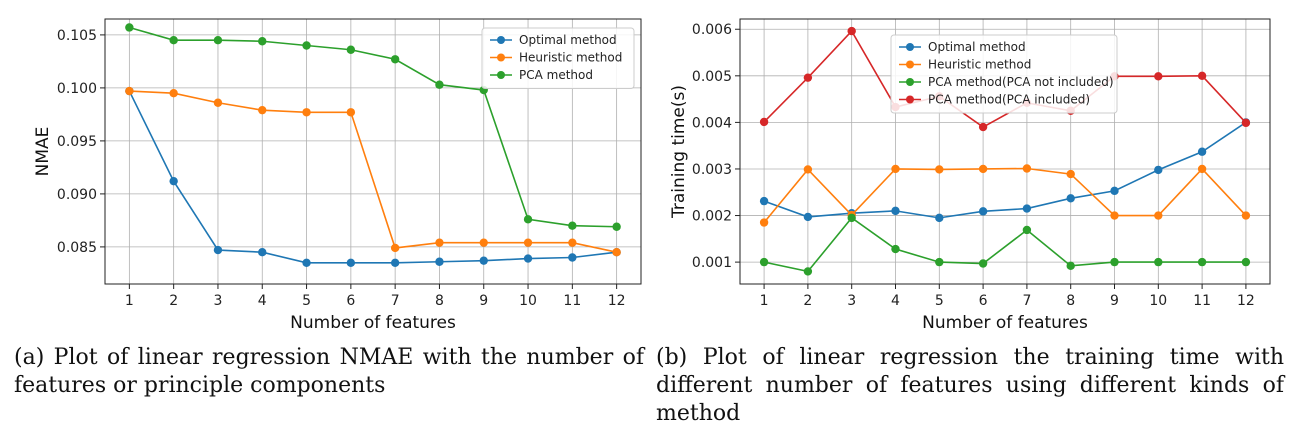 The image size is (1312, 428). Describe the element at coordinates (77, 142) in the screenshot. I see `y-tick-label: 0.095` at that location.